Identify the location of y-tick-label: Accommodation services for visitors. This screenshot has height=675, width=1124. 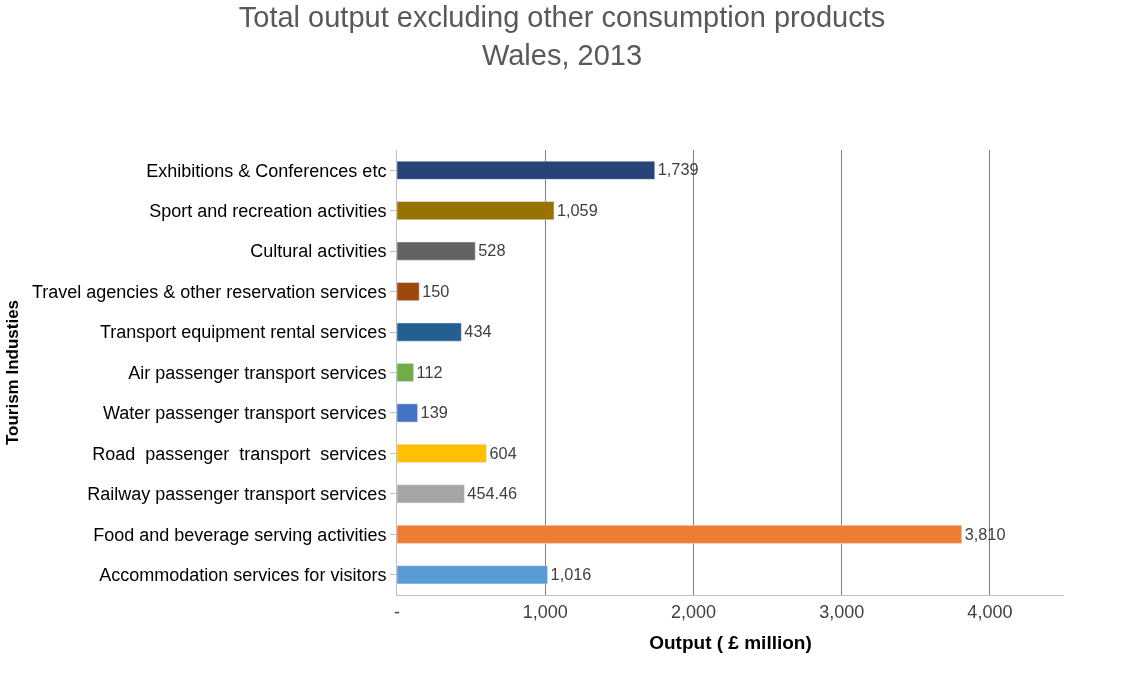
(243, 575).